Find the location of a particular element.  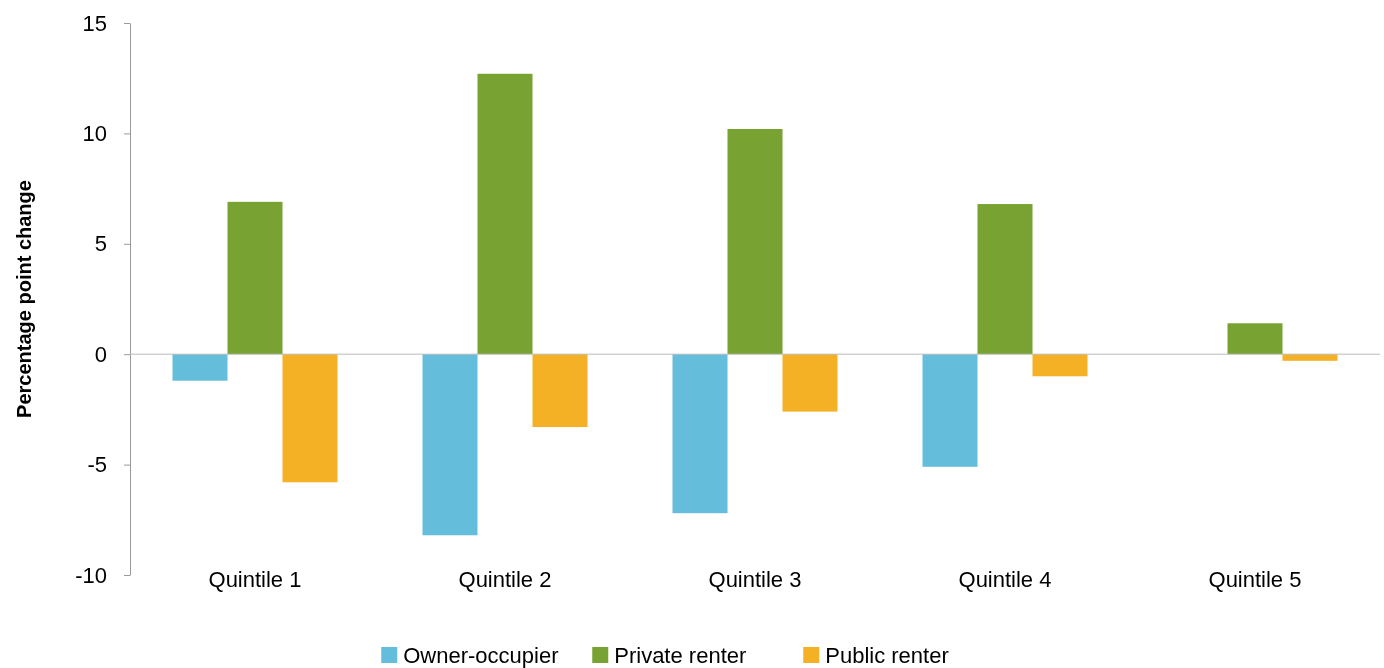

legend-label: Owner-occupier is located at coordinates (481, 655).